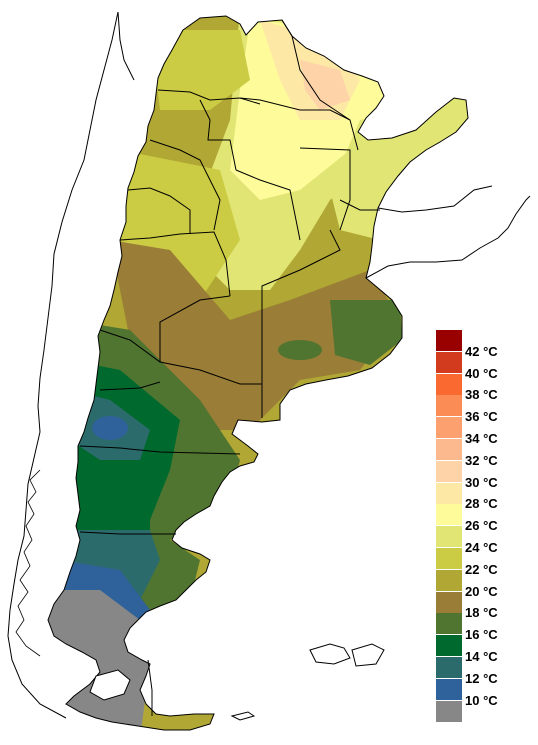 This screenshot has width=538, height=745. What do you see at coordinates (481, 395) in the screenshot?
I see `legend-label: 38 °C` at bounding box center [481, 395].